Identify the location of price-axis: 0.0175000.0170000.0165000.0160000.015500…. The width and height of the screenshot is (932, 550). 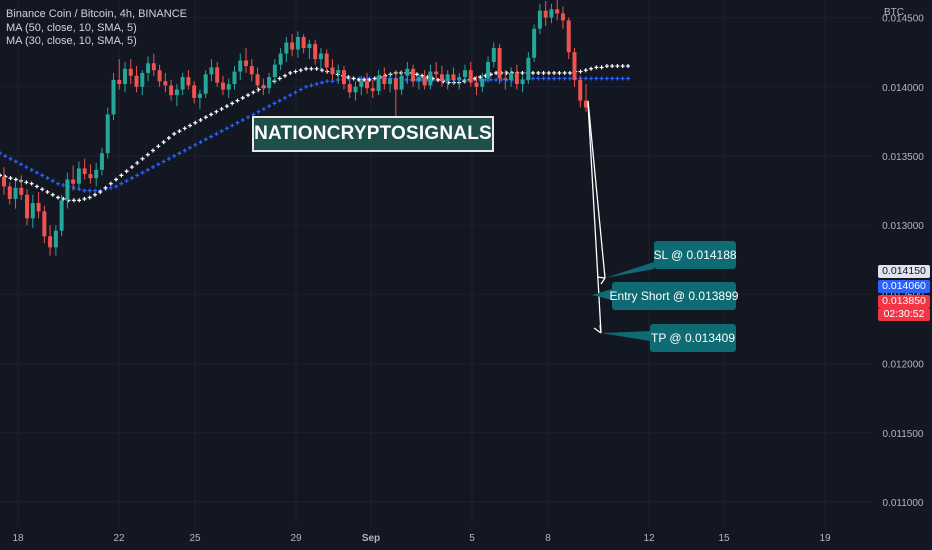
(903, 261).